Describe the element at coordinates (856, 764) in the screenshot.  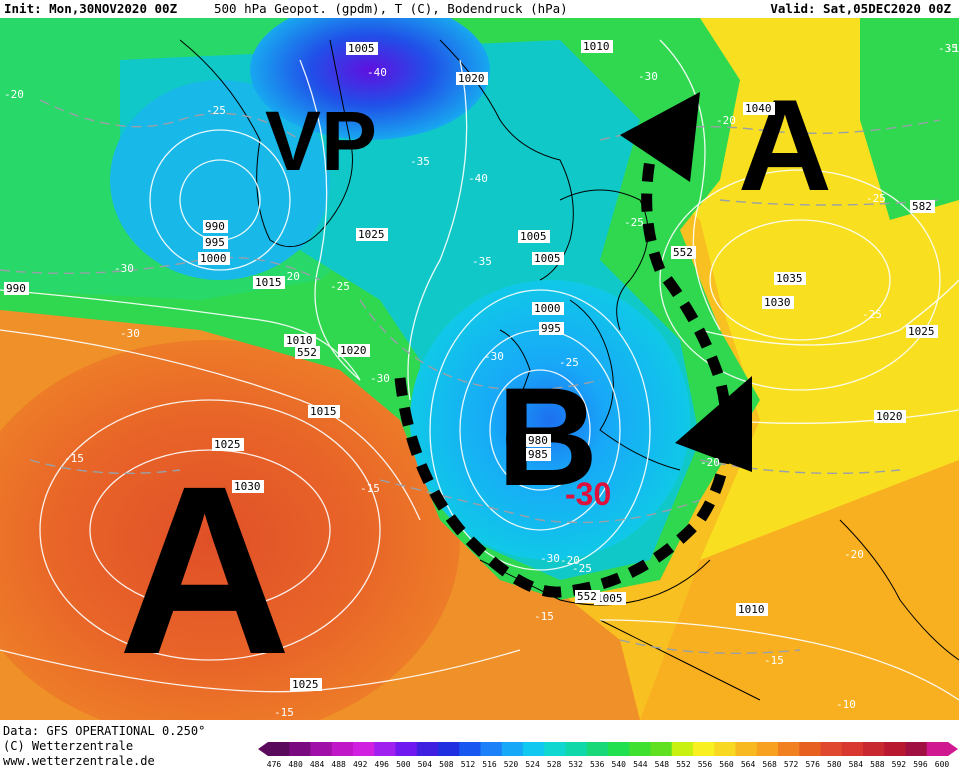
I see `scale-tick-label: 584` at that location.